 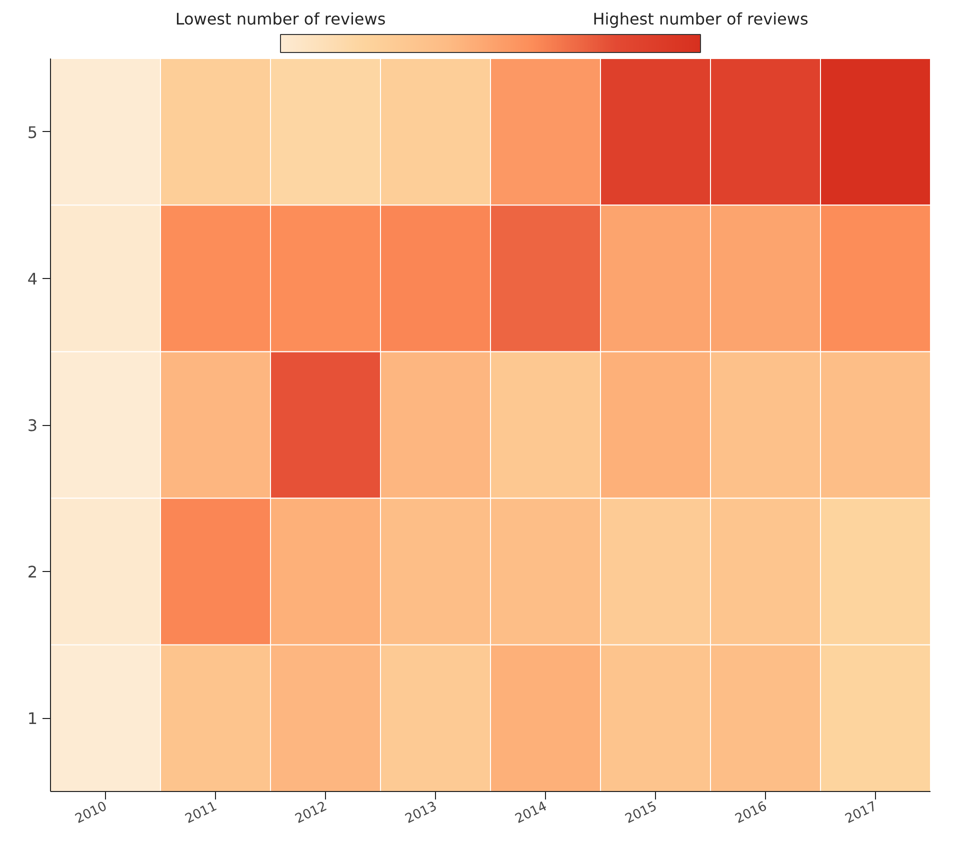 I want to click on x-tick-label: 2014, so click(x=531, y=813).